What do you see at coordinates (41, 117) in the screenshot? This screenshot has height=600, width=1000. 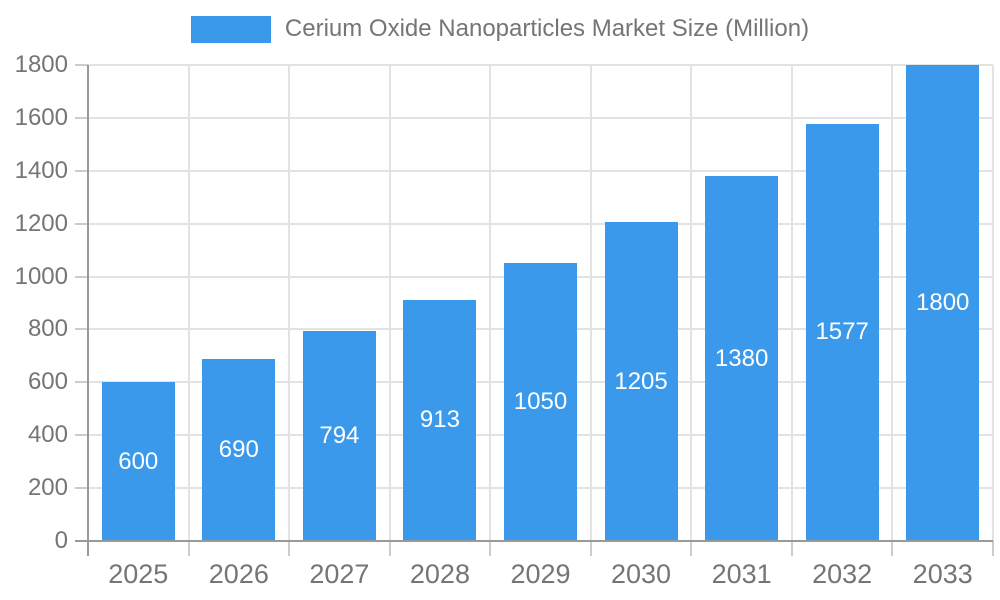 I see `y-tick-label: 1600` at bounding box center [41, 117].